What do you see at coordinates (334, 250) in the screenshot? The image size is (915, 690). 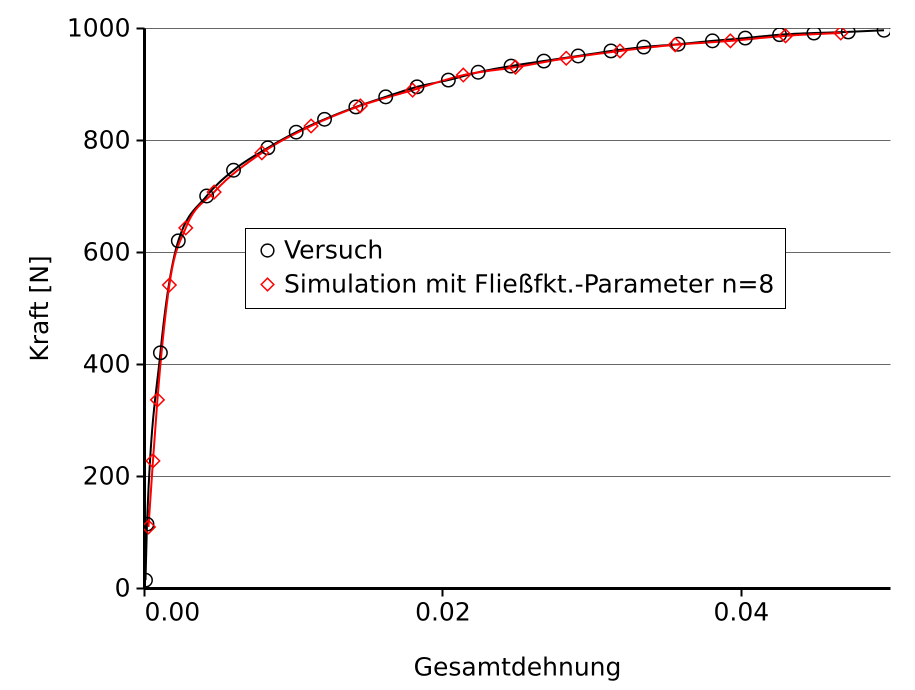 I see `legend-label: Versuch` at bounding box center [334, 250].